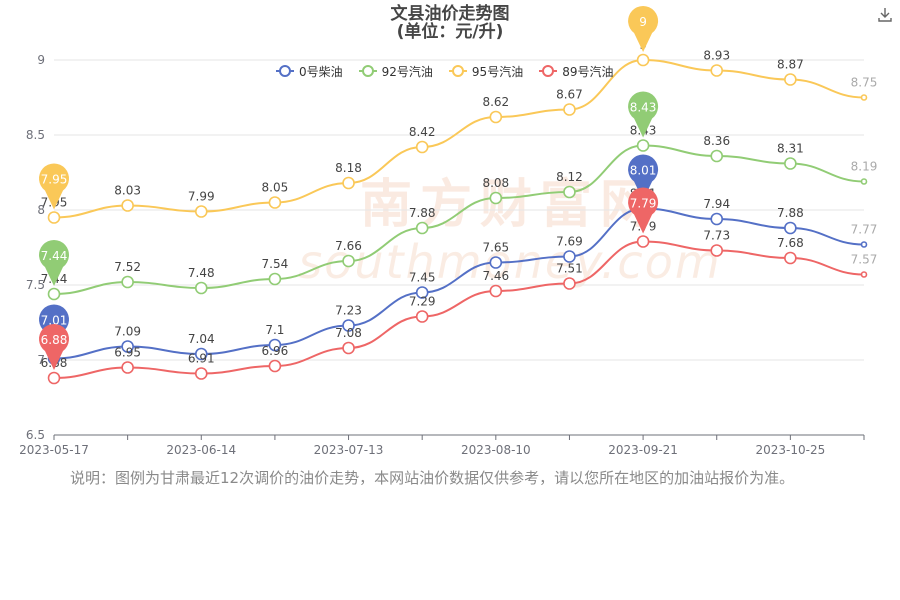  Describe the element at coordinates (643, 108) in the screenshot. I see `pin-marker-label: 8.43` at that location.